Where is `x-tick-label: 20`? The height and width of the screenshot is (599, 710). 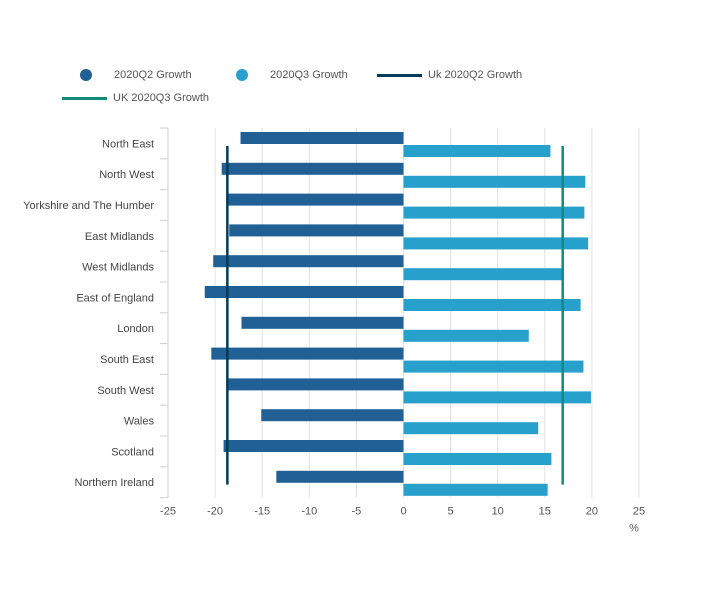
x-tick-label: 20 is located at coordinates (592, 512).